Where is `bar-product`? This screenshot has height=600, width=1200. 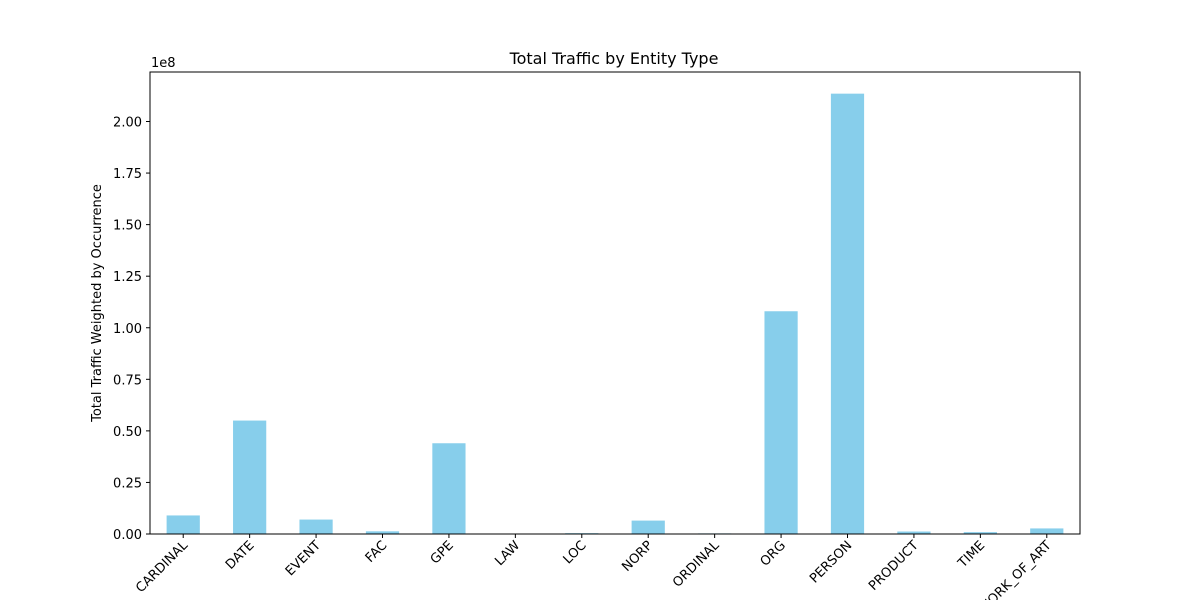
bar-product is located at coordinates (914, 532).